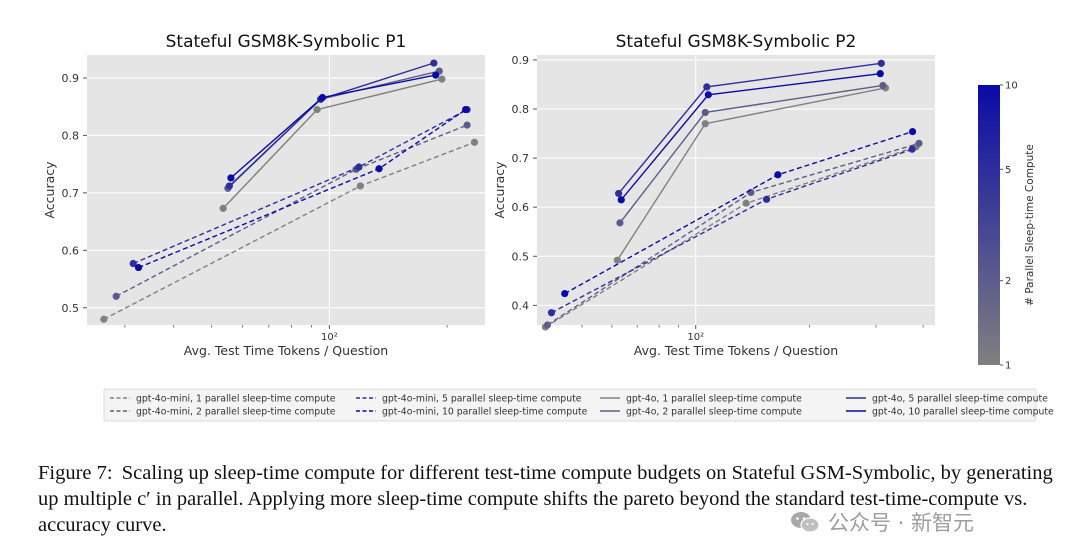 The height and width of the screenshot is (560, 1080). What do you see at coordinates (805, 522) in the screenshot?
I see `wechat-icon` at bounding box center [805, 522].